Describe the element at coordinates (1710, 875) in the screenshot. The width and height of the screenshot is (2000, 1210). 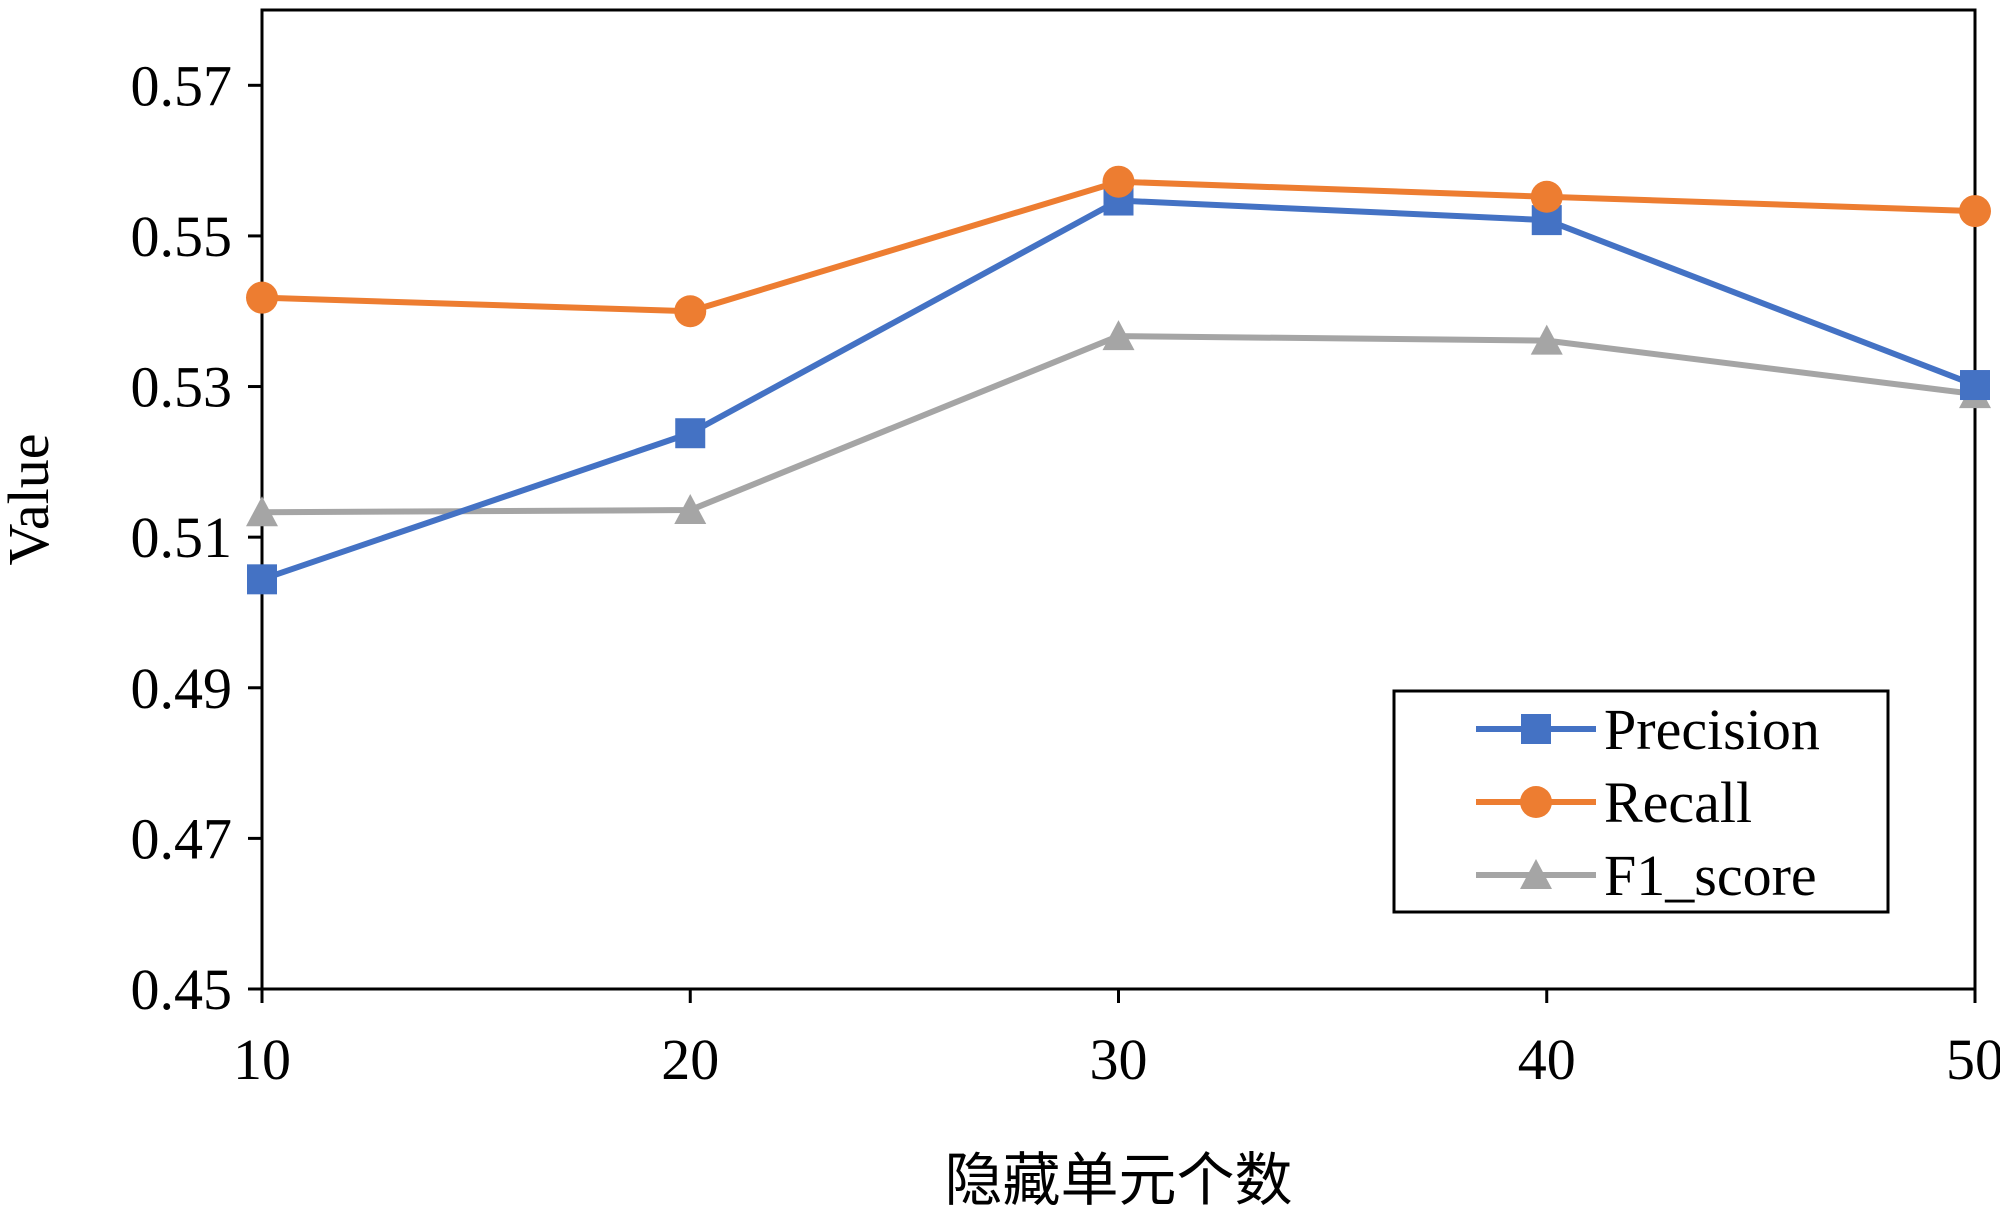
I see `legend-label: F1_score` at that location.